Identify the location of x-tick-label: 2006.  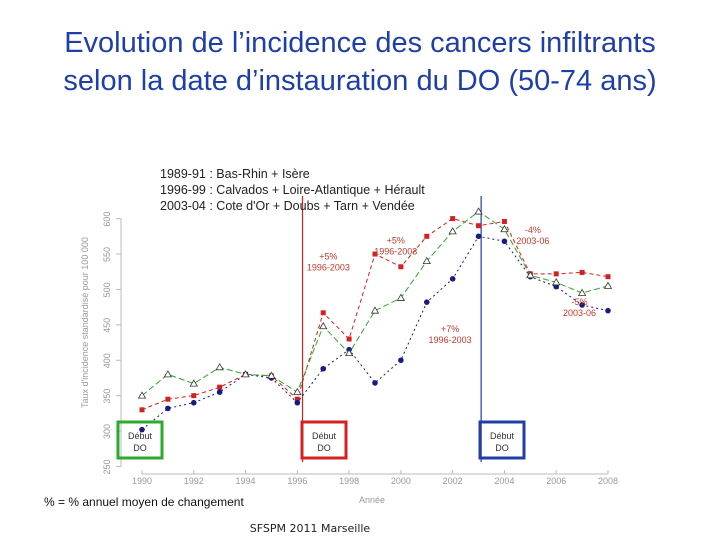
(556, 481).